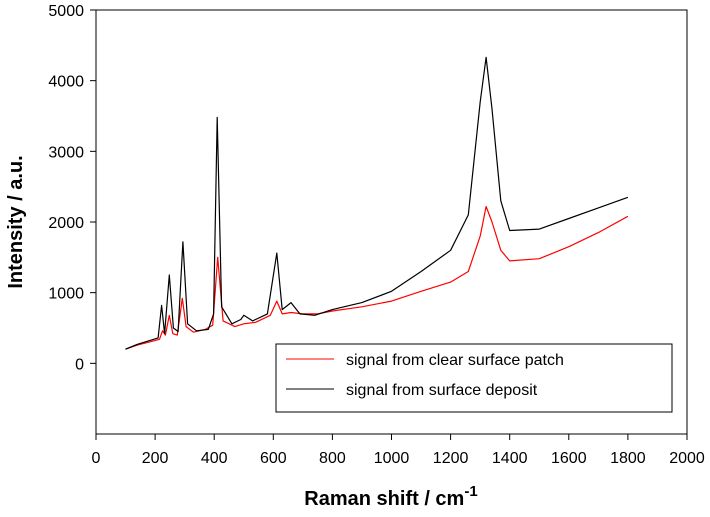 This screenshot has width=710, height=517. I want to click on x-tick-label-600: 600, so click(273, 458).